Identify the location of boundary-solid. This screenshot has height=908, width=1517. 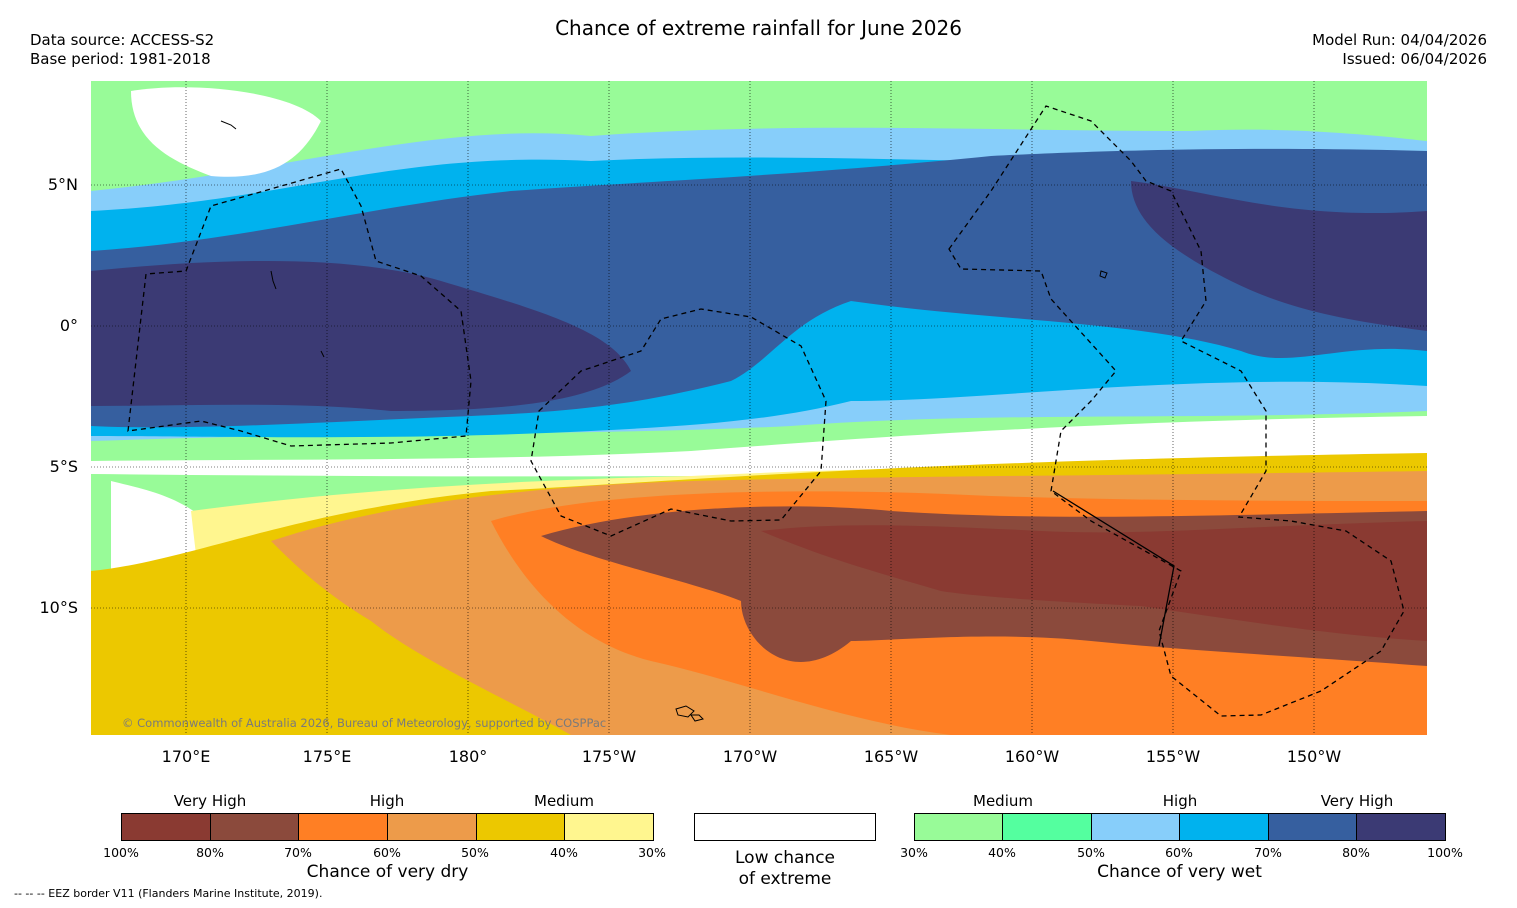
(1113, 568).